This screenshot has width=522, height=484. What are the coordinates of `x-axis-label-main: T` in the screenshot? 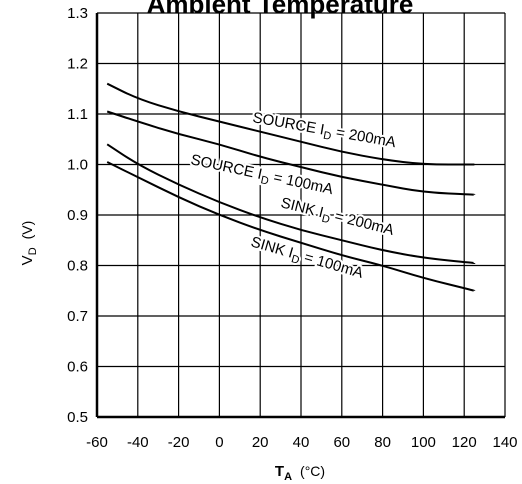 It's located at (279, 471).